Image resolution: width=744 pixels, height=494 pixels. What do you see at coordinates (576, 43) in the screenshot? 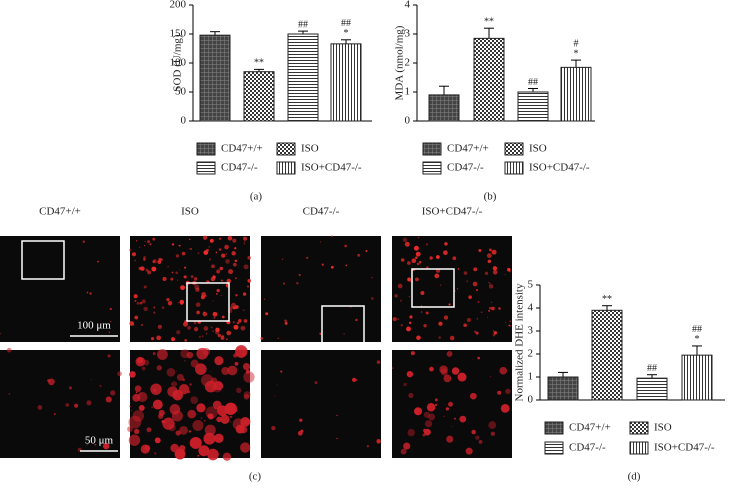
I see `significance-mark: #` at bounding box center [576, 43].